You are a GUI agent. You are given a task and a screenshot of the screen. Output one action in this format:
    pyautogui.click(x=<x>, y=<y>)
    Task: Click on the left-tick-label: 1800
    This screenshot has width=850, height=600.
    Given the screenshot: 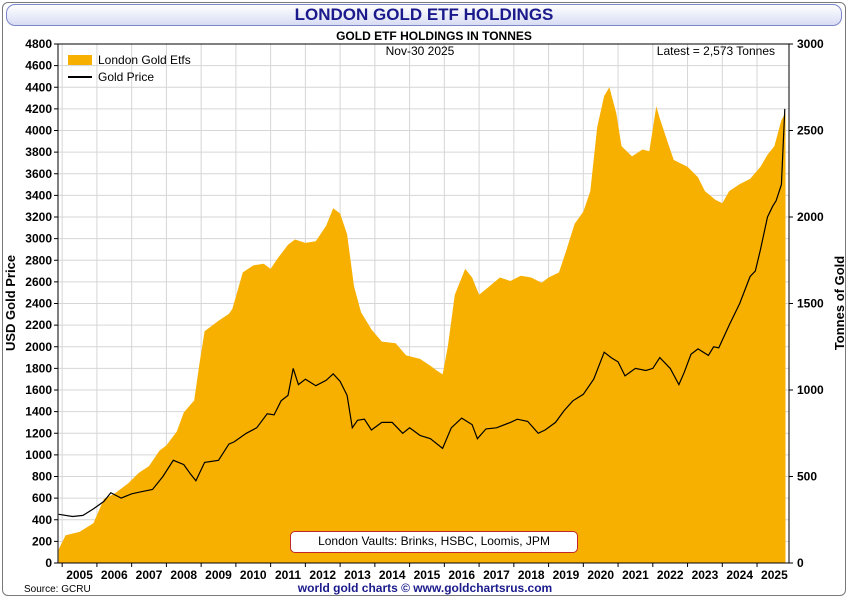 What is the action you would take?
    pyautogui.click(x=38, y=368)
    